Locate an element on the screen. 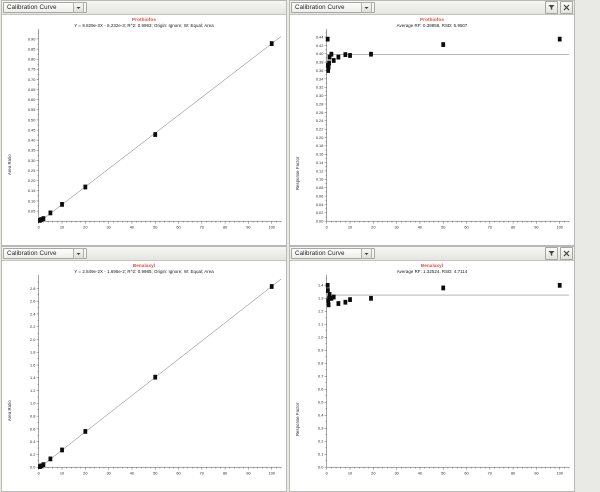 The image size is (600, 492). svg-text: 0.04 is located at coordinates (320, 205).